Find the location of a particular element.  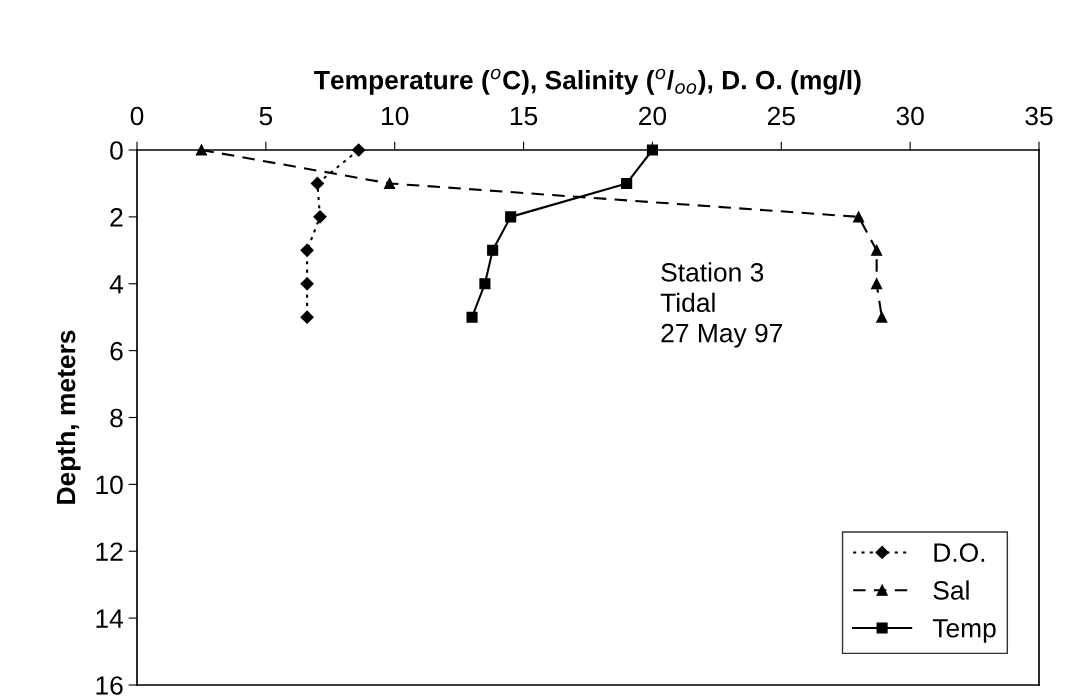

y-tick-label: 0 is located at coordinates (116, 150).